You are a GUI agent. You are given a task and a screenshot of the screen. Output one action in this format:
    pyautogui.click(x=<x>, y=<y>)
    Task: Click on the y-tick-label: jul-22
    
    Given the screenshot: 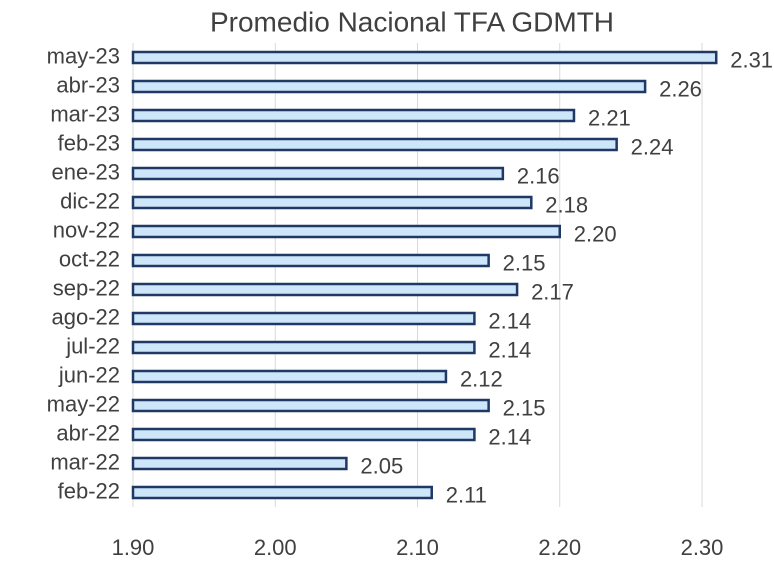 What is the action you would take?
    pyautogui.click(x=92, y=345)
    